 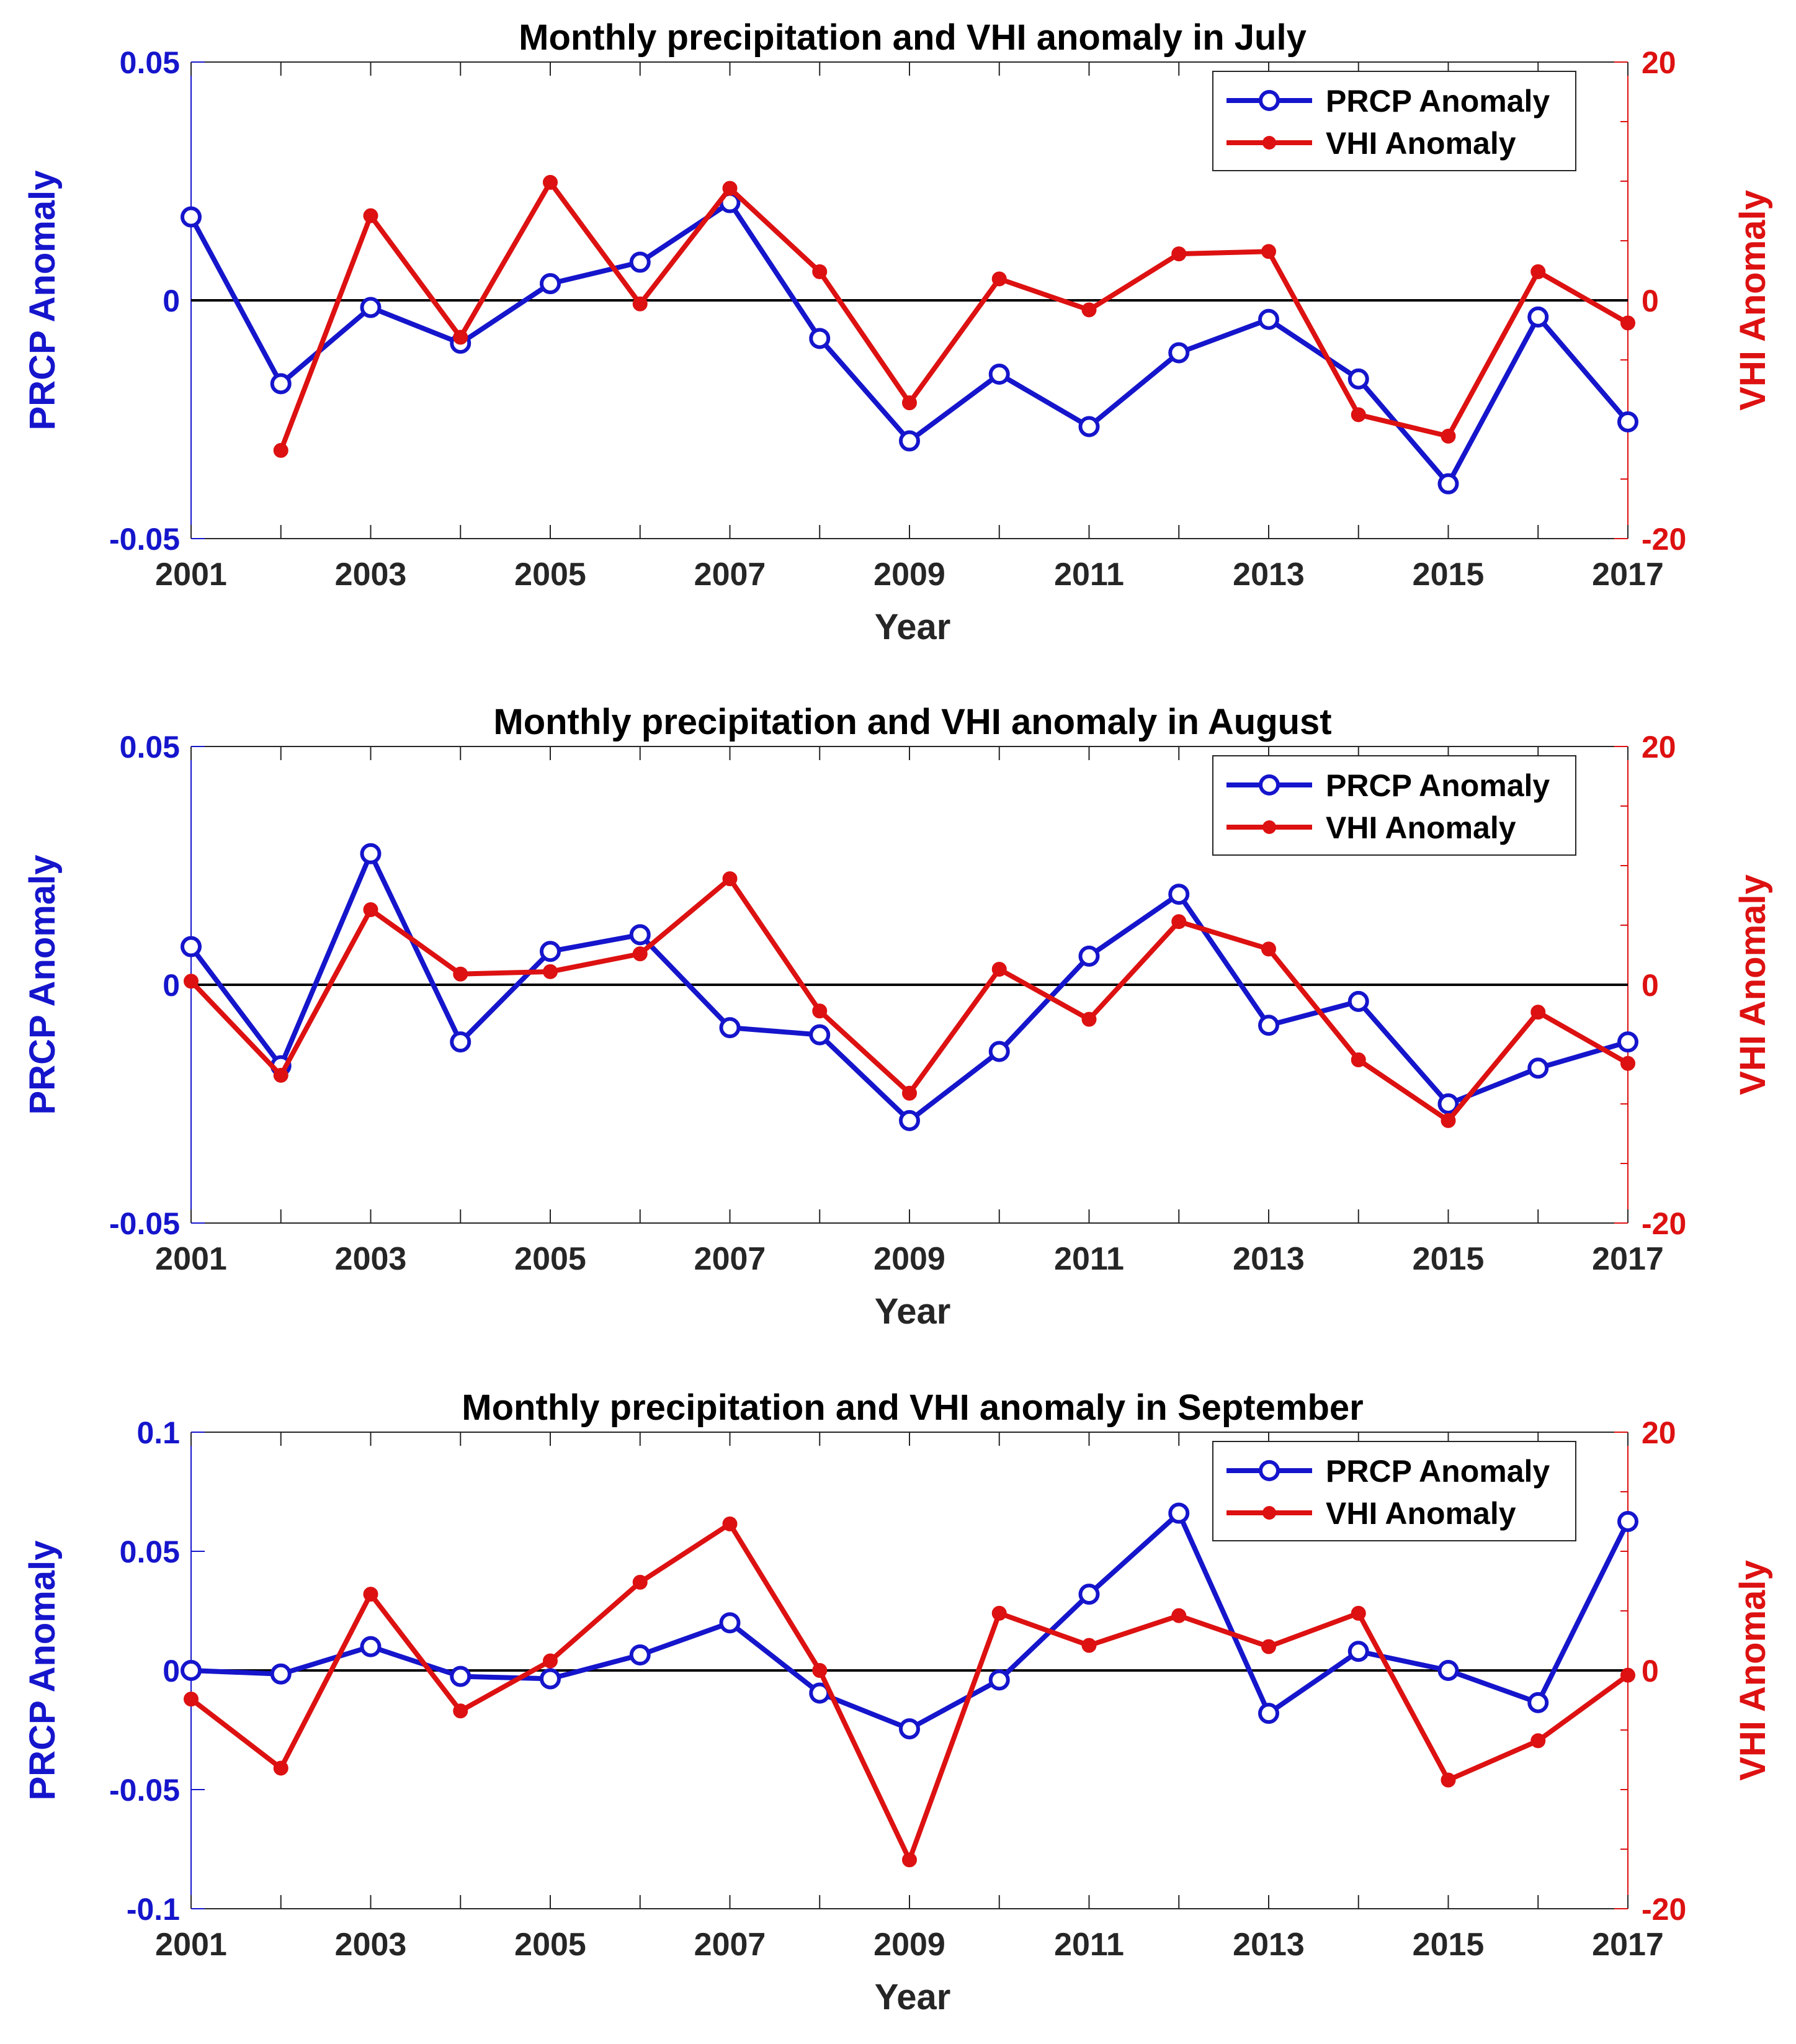 What do you see at coordinates (913, 1997) in the screenshot?
I see `x-axis-label: Year` at bounding box center [913, 1997].